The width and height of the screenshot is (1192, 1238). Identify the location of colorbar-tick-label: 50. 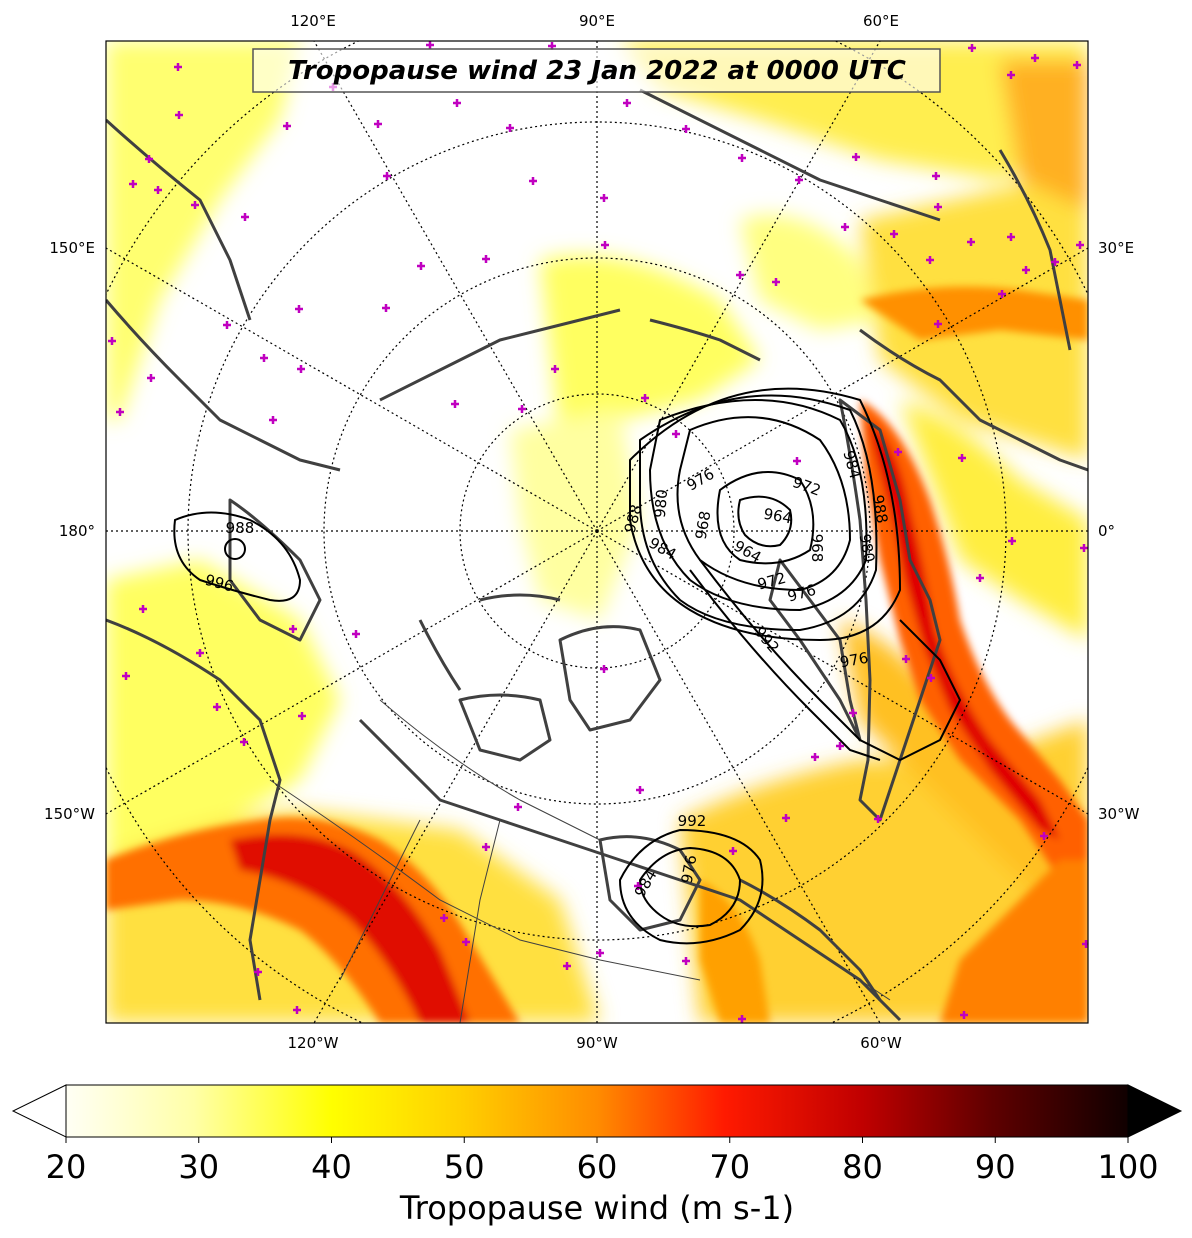
(464, 1167).